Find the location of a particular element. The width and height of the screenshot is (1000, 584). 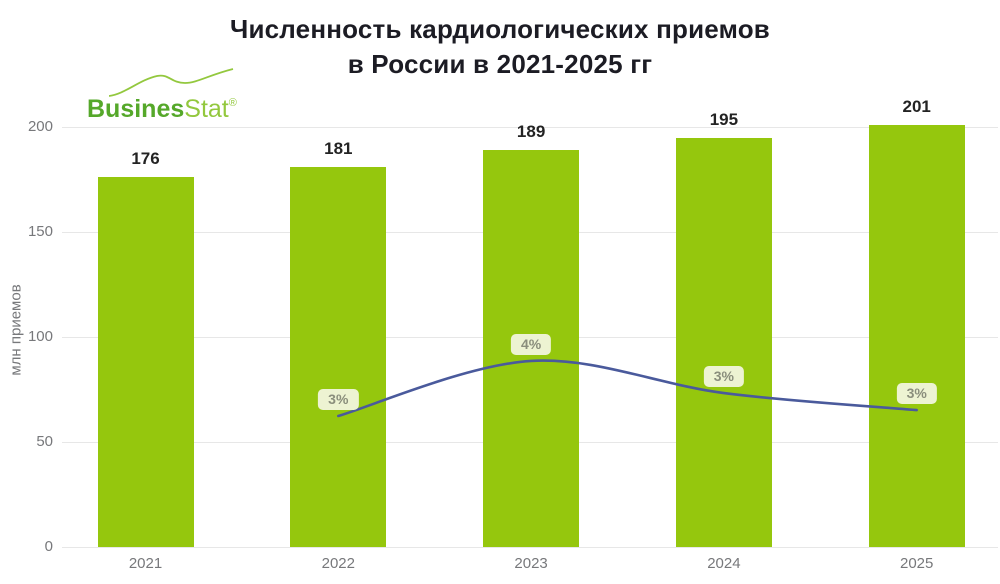

bar-2021 is located at coordinates (145, 362).